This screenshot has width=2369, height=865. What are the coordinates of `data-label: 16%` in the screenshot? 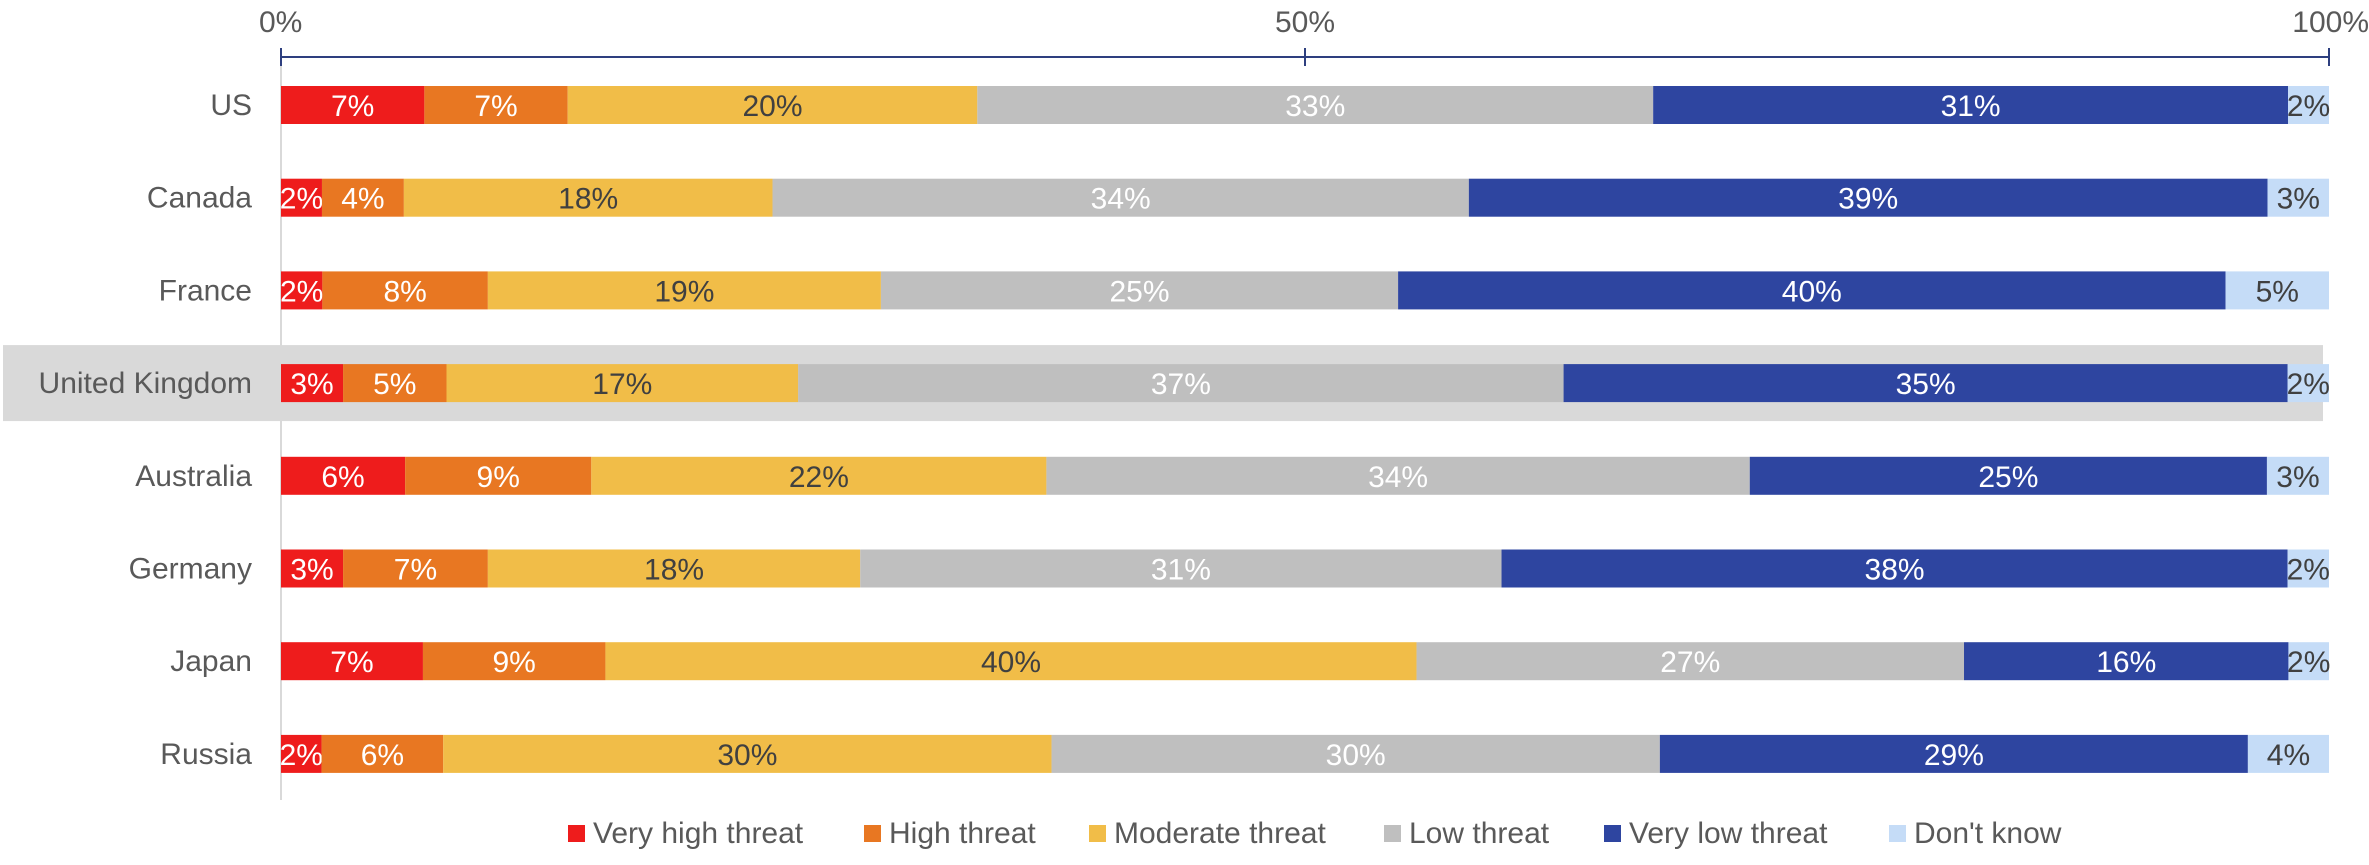 It's located at (2126, 662).